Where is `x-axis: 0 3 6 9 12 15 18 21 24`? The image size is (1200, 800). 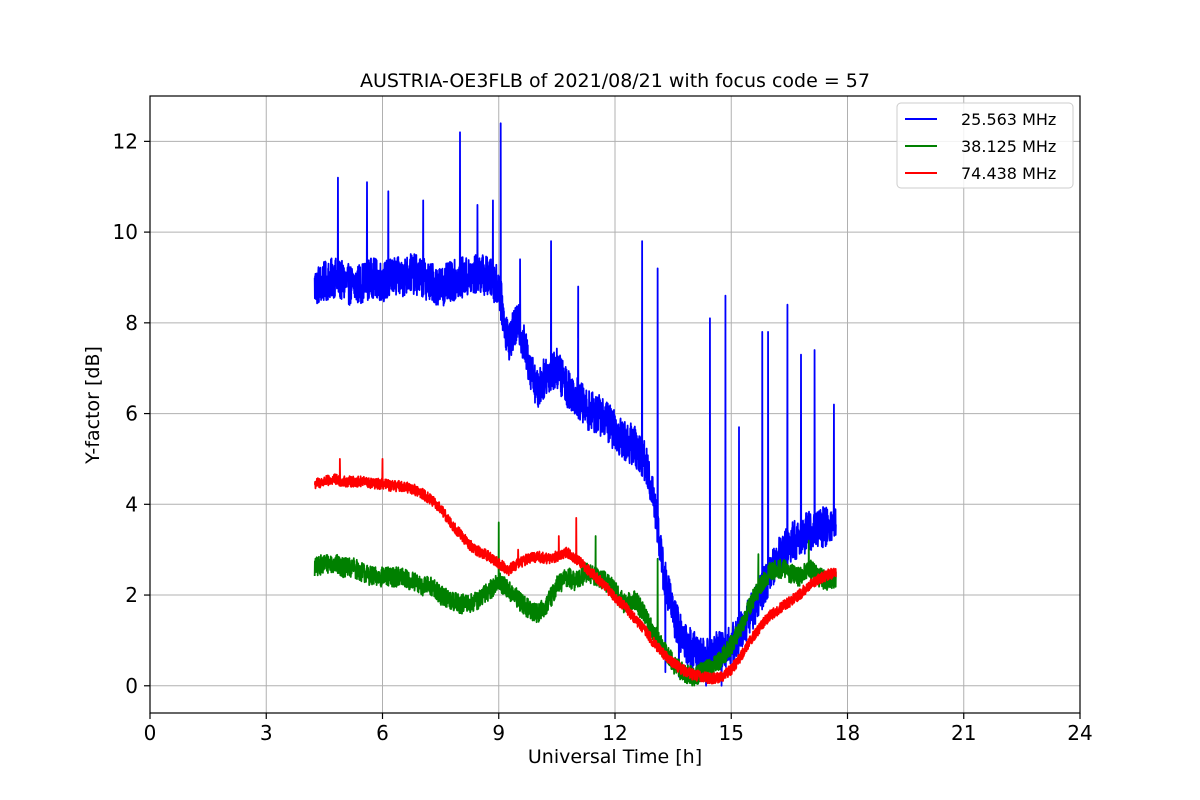
x-axis: 0 3 6 9 12 15 18 21 24 is located at coordinates (618, 729).